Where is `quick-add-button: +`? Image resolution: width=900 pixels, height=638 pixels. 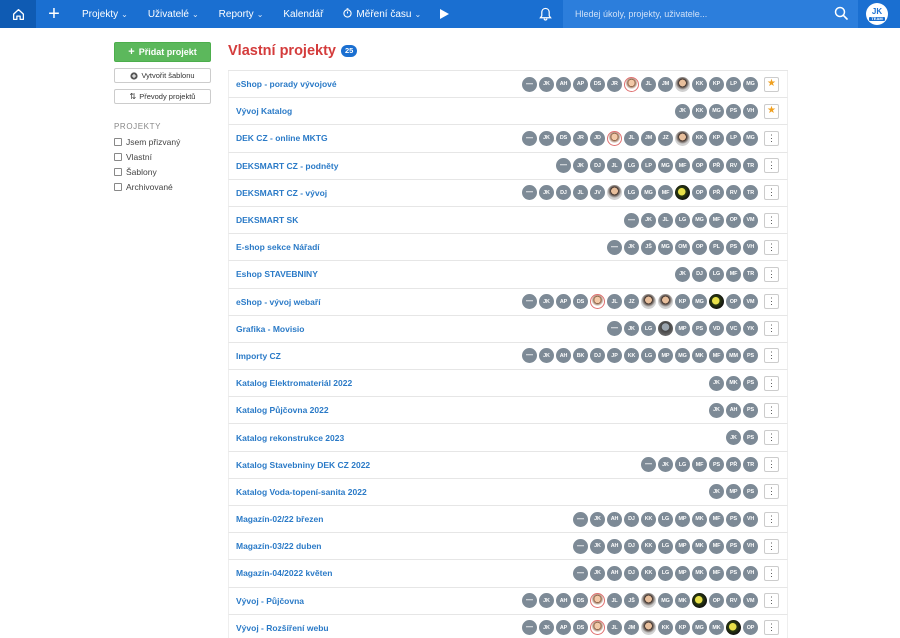 quick-add-button: + is located at coordinates (54, 14).